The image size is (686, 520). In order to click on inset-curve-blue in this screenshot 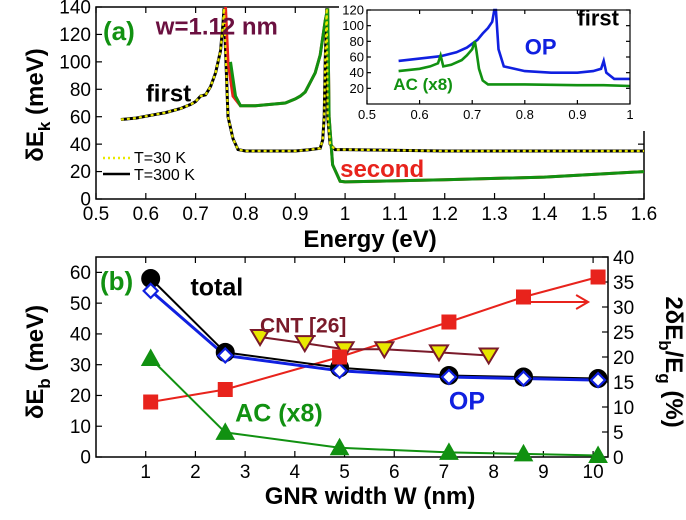, I will do `click(514, 44)`.